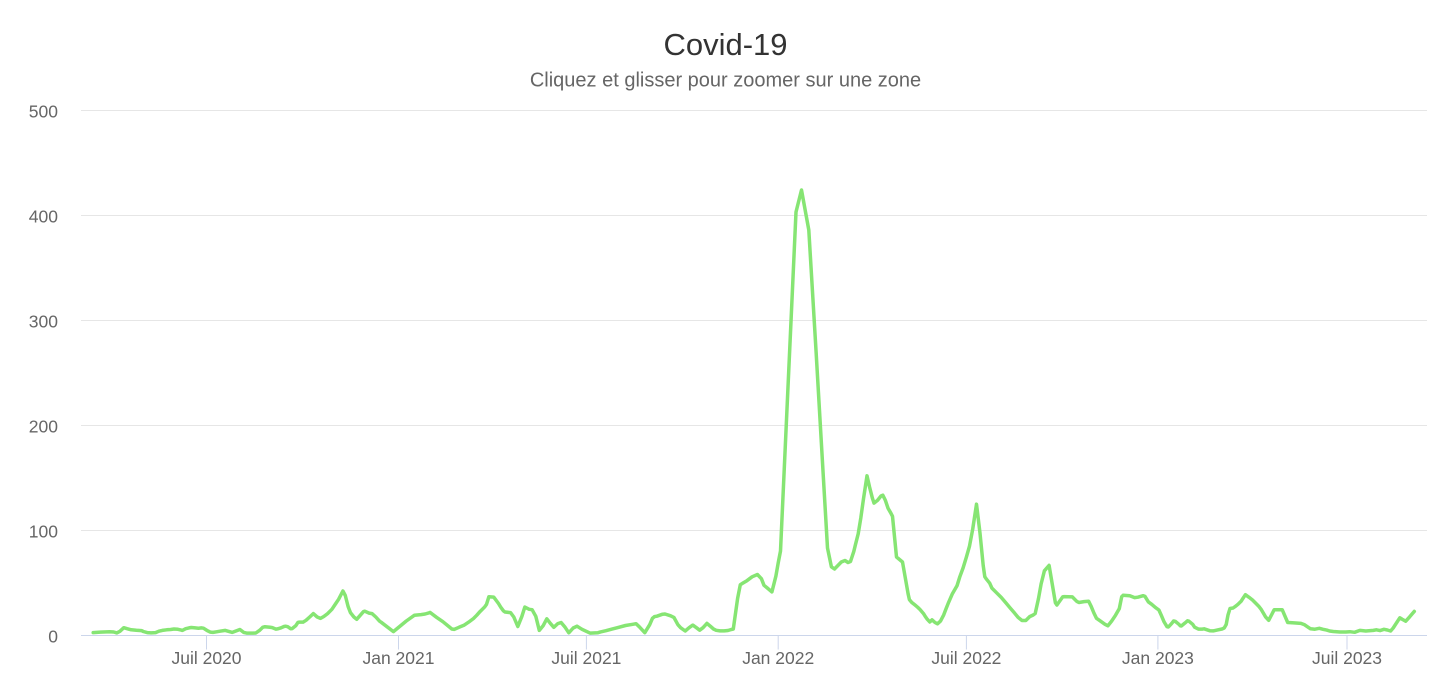 The height and width of the screenshot is (687, 1438). What do you see at coordinates (43, 217) in the screenshot?
I see `svg-text: 400` at bounding box center [43, 217].